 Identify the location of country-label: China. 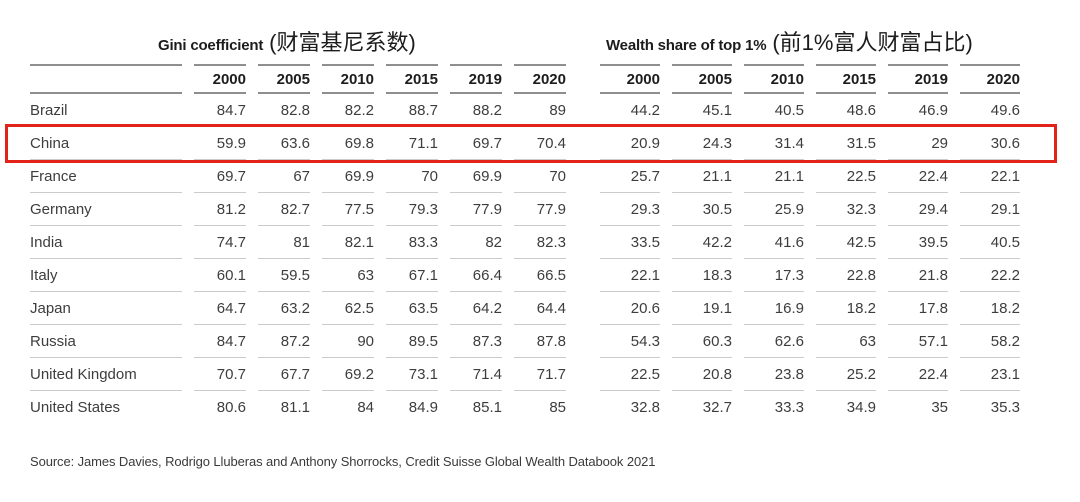
(106, 143).